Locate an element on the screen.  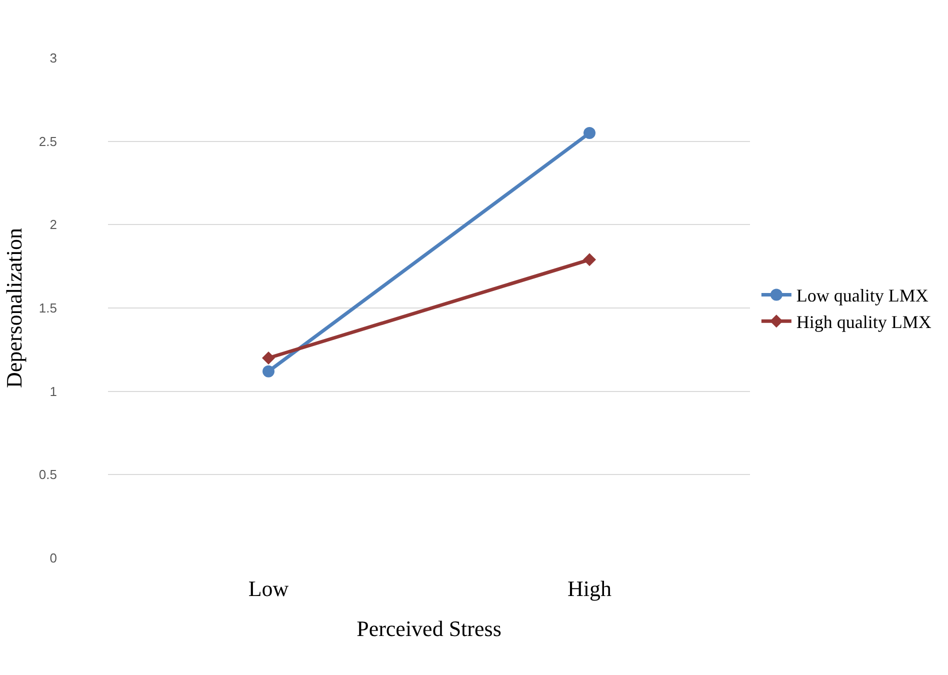
y-tick-label: 3 is located at coordinates (53, 58).